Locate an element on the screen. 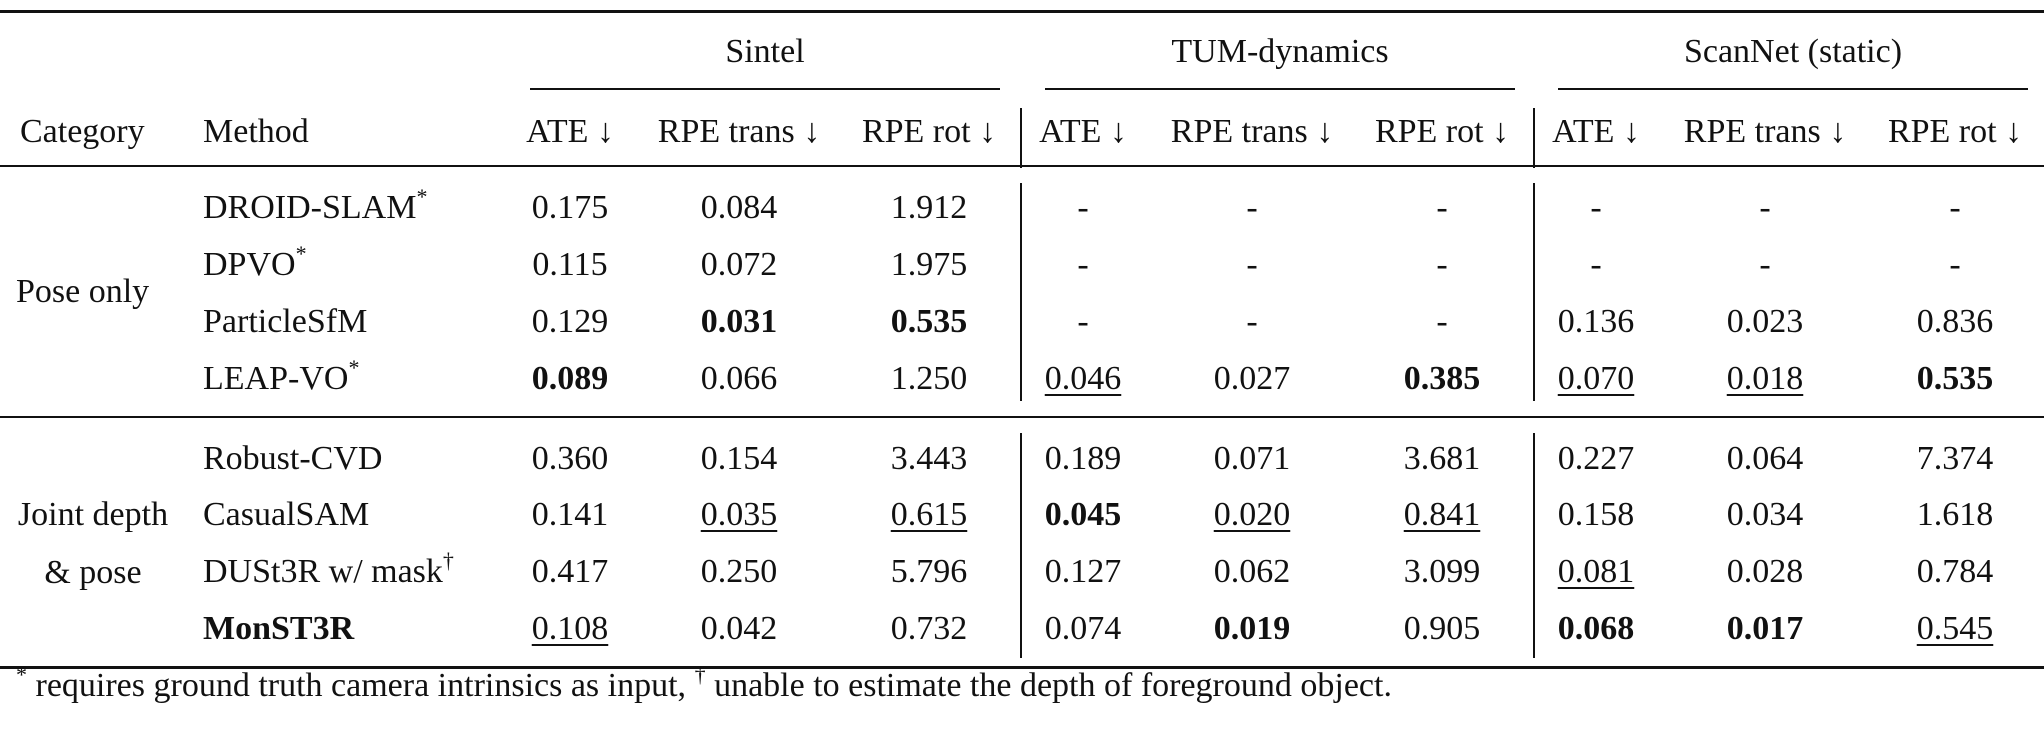 Image resolution: width=2044 pixels, height=736 pixels. header-rule is located at coordinates (1022, 166).